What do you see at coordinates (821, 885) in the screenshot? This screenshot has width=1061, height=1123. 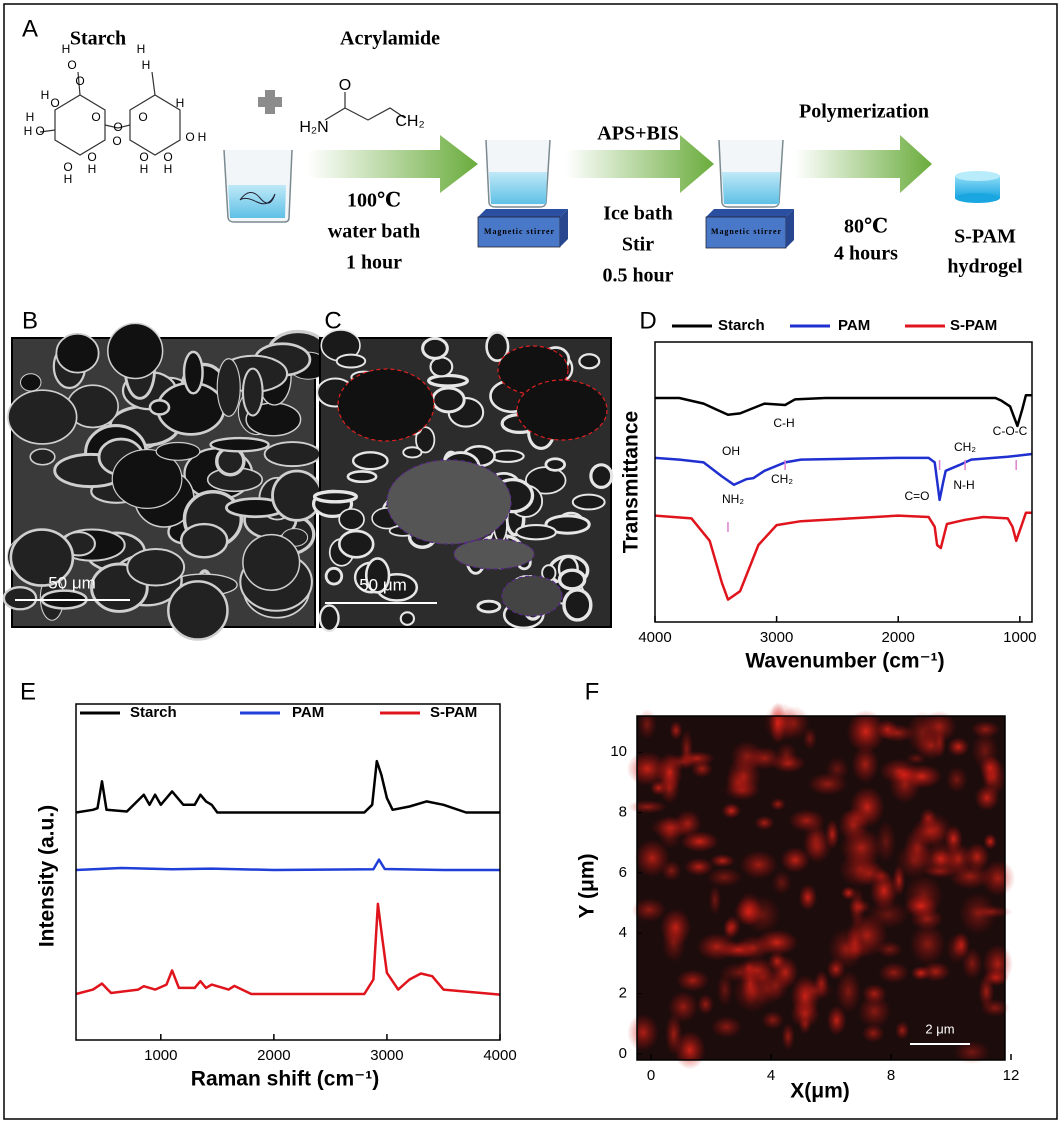 I see `heatmap` at bounding box center [821, 885].